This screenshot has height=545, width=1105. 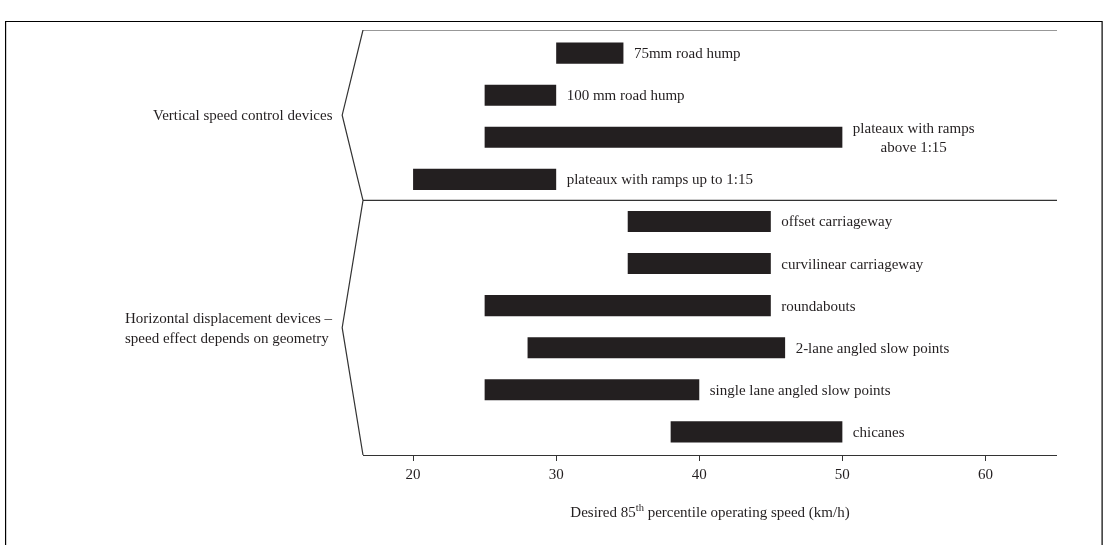 I want to click on y-tick-label: 100 mm road hump, so click(x=622, y=95).